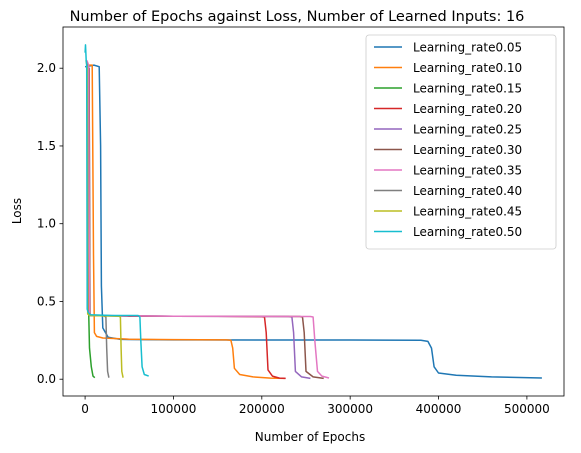 The width and height of the screenshot is (581, 453). I want to click on y-tick-label: 0.5, so click(46, 301).